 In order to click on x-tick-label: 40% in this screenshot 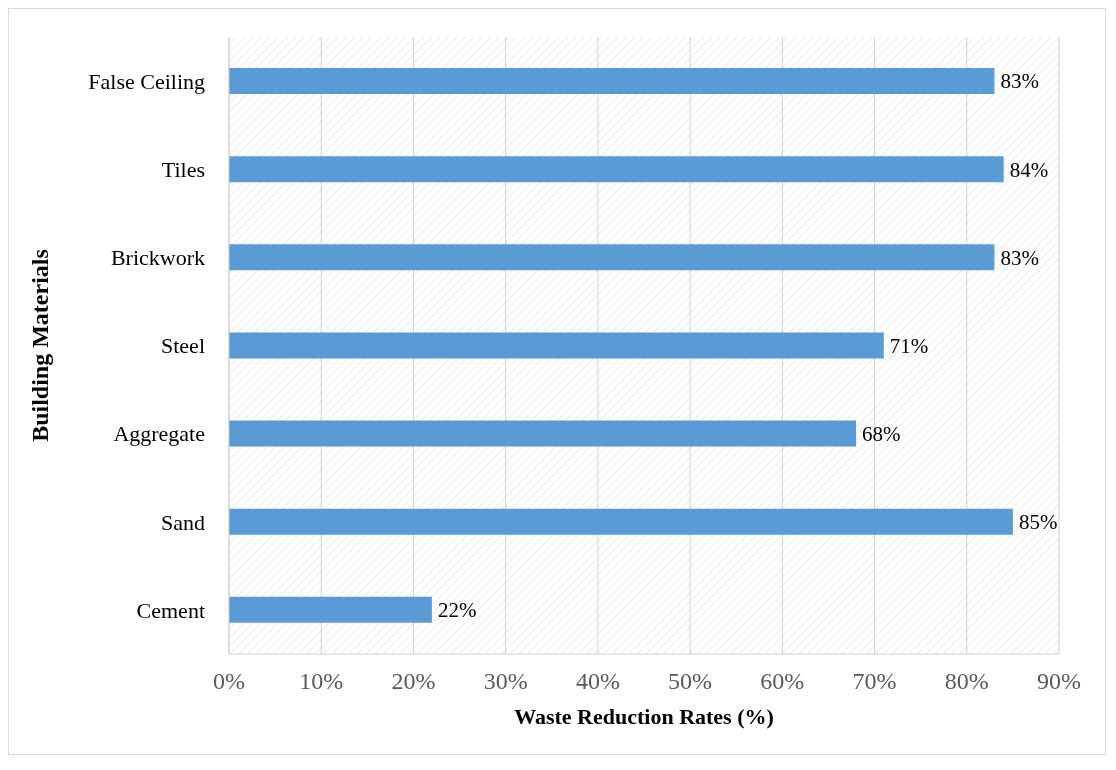, I will do `click(597, 681)`.